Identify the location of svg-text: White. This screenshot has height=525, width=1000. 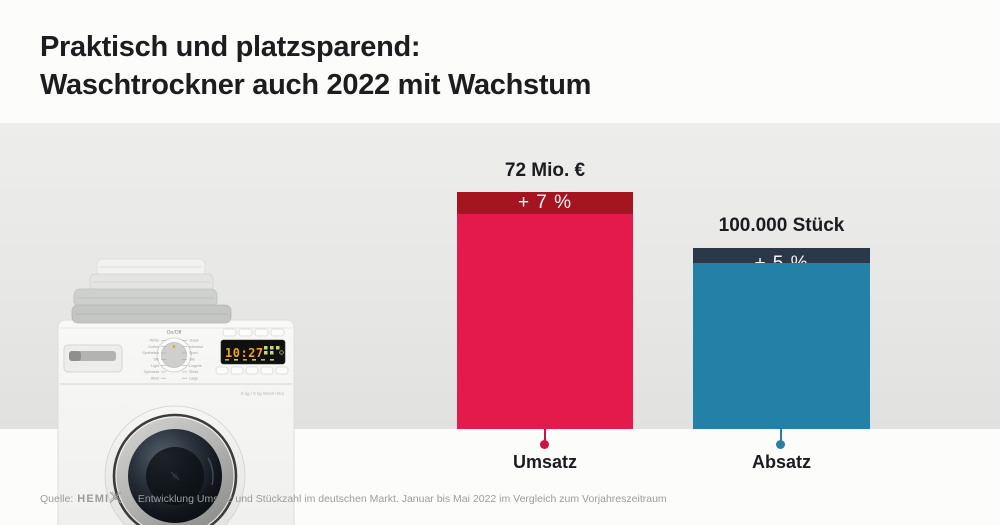
(154, 341).